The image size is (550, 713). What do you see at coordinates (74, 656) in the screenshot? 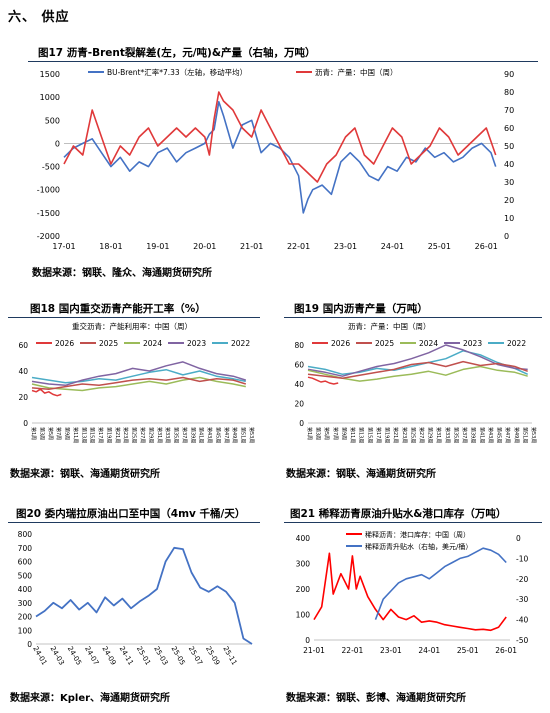
I see `fig20-x-tick: 24-05` at bounding box center [74, 656].